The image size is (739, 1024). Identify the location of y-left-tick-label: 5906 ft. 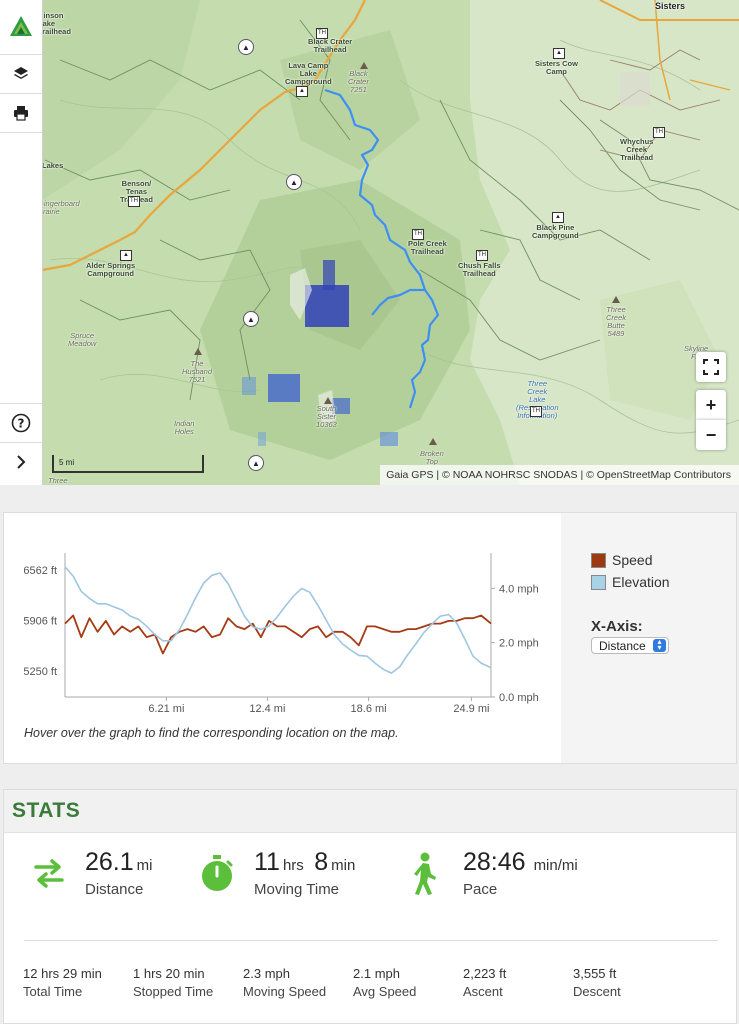
(40, 621).